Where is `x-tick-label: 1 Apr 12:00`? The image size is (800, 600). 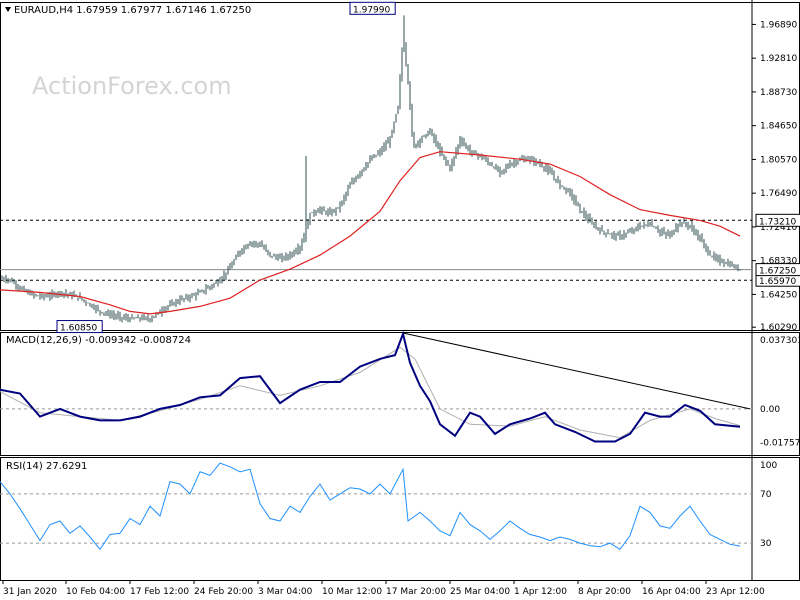 x-tick-label: 1 Apr 12:00 is located at coordinates (540, 592).